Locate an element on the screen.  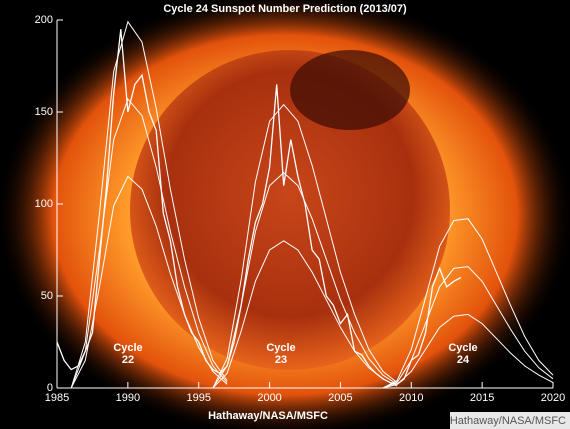
credit: Hathaway/NASA/MSFC is located at coordinates (508, 421).